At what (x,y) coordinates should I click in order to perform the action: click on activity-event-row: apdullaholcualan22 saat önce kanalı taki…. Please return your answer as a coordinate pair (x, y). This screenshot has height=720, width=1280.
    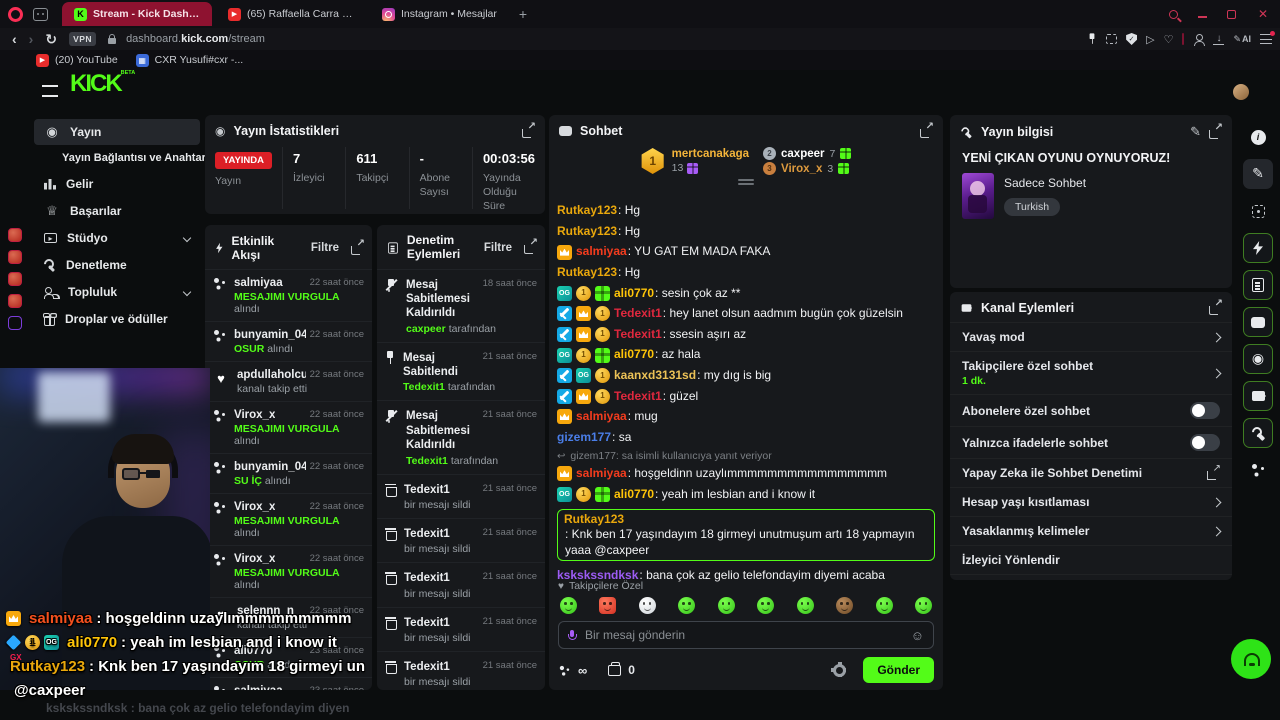
    Looking at the image, I should click on (288, 381).